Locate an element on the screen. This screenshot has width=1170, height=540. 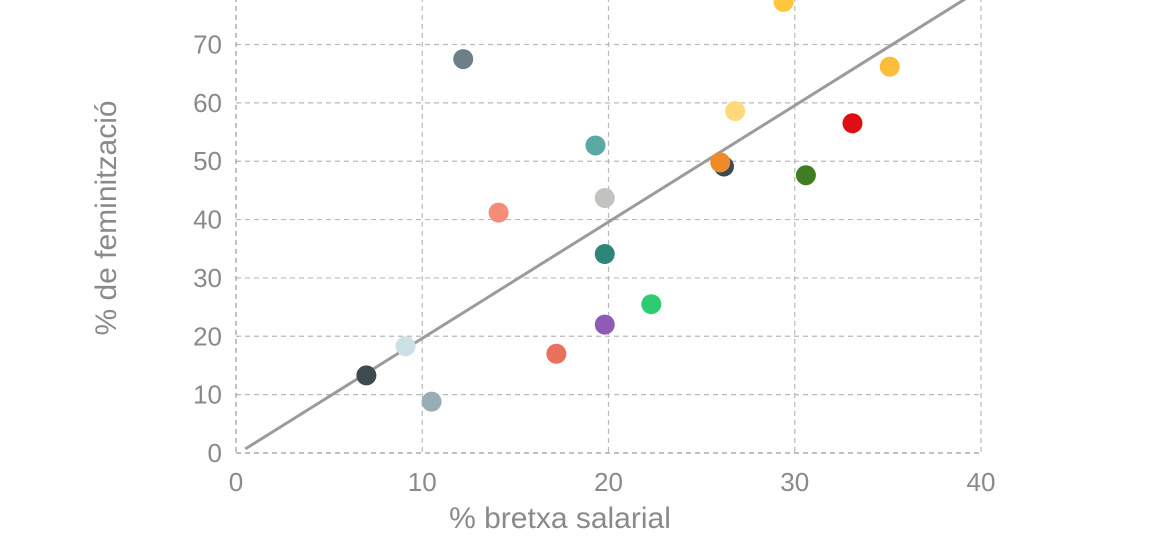
y-tick-label: 30 is located at coordinates (207, 278).